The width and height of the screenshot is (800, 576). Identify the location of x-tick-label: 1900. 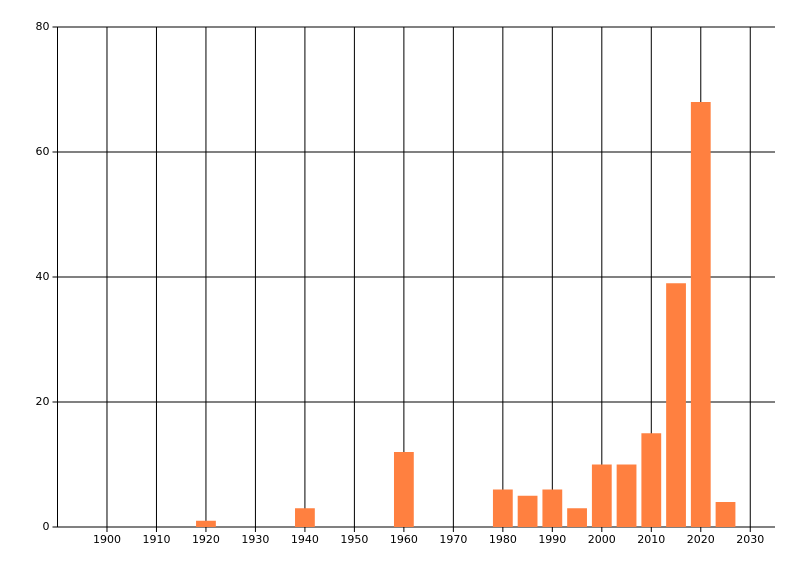
(107, 539).